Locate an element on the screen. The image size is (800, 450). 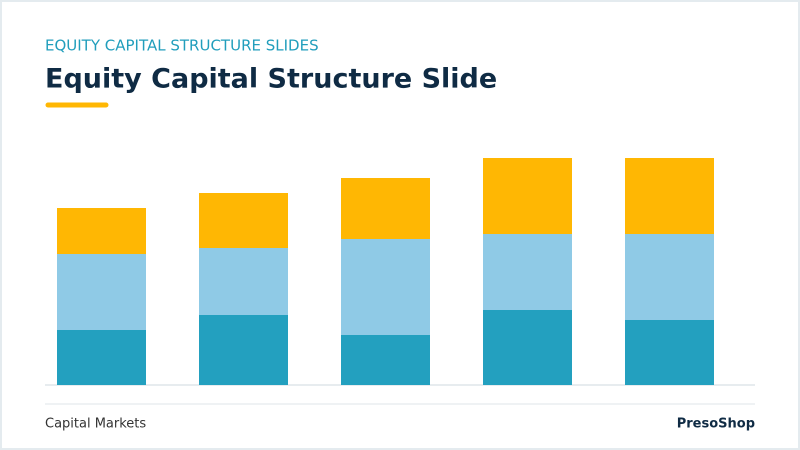
footer-left: Capital Markets is located at coordinates (95, 424).